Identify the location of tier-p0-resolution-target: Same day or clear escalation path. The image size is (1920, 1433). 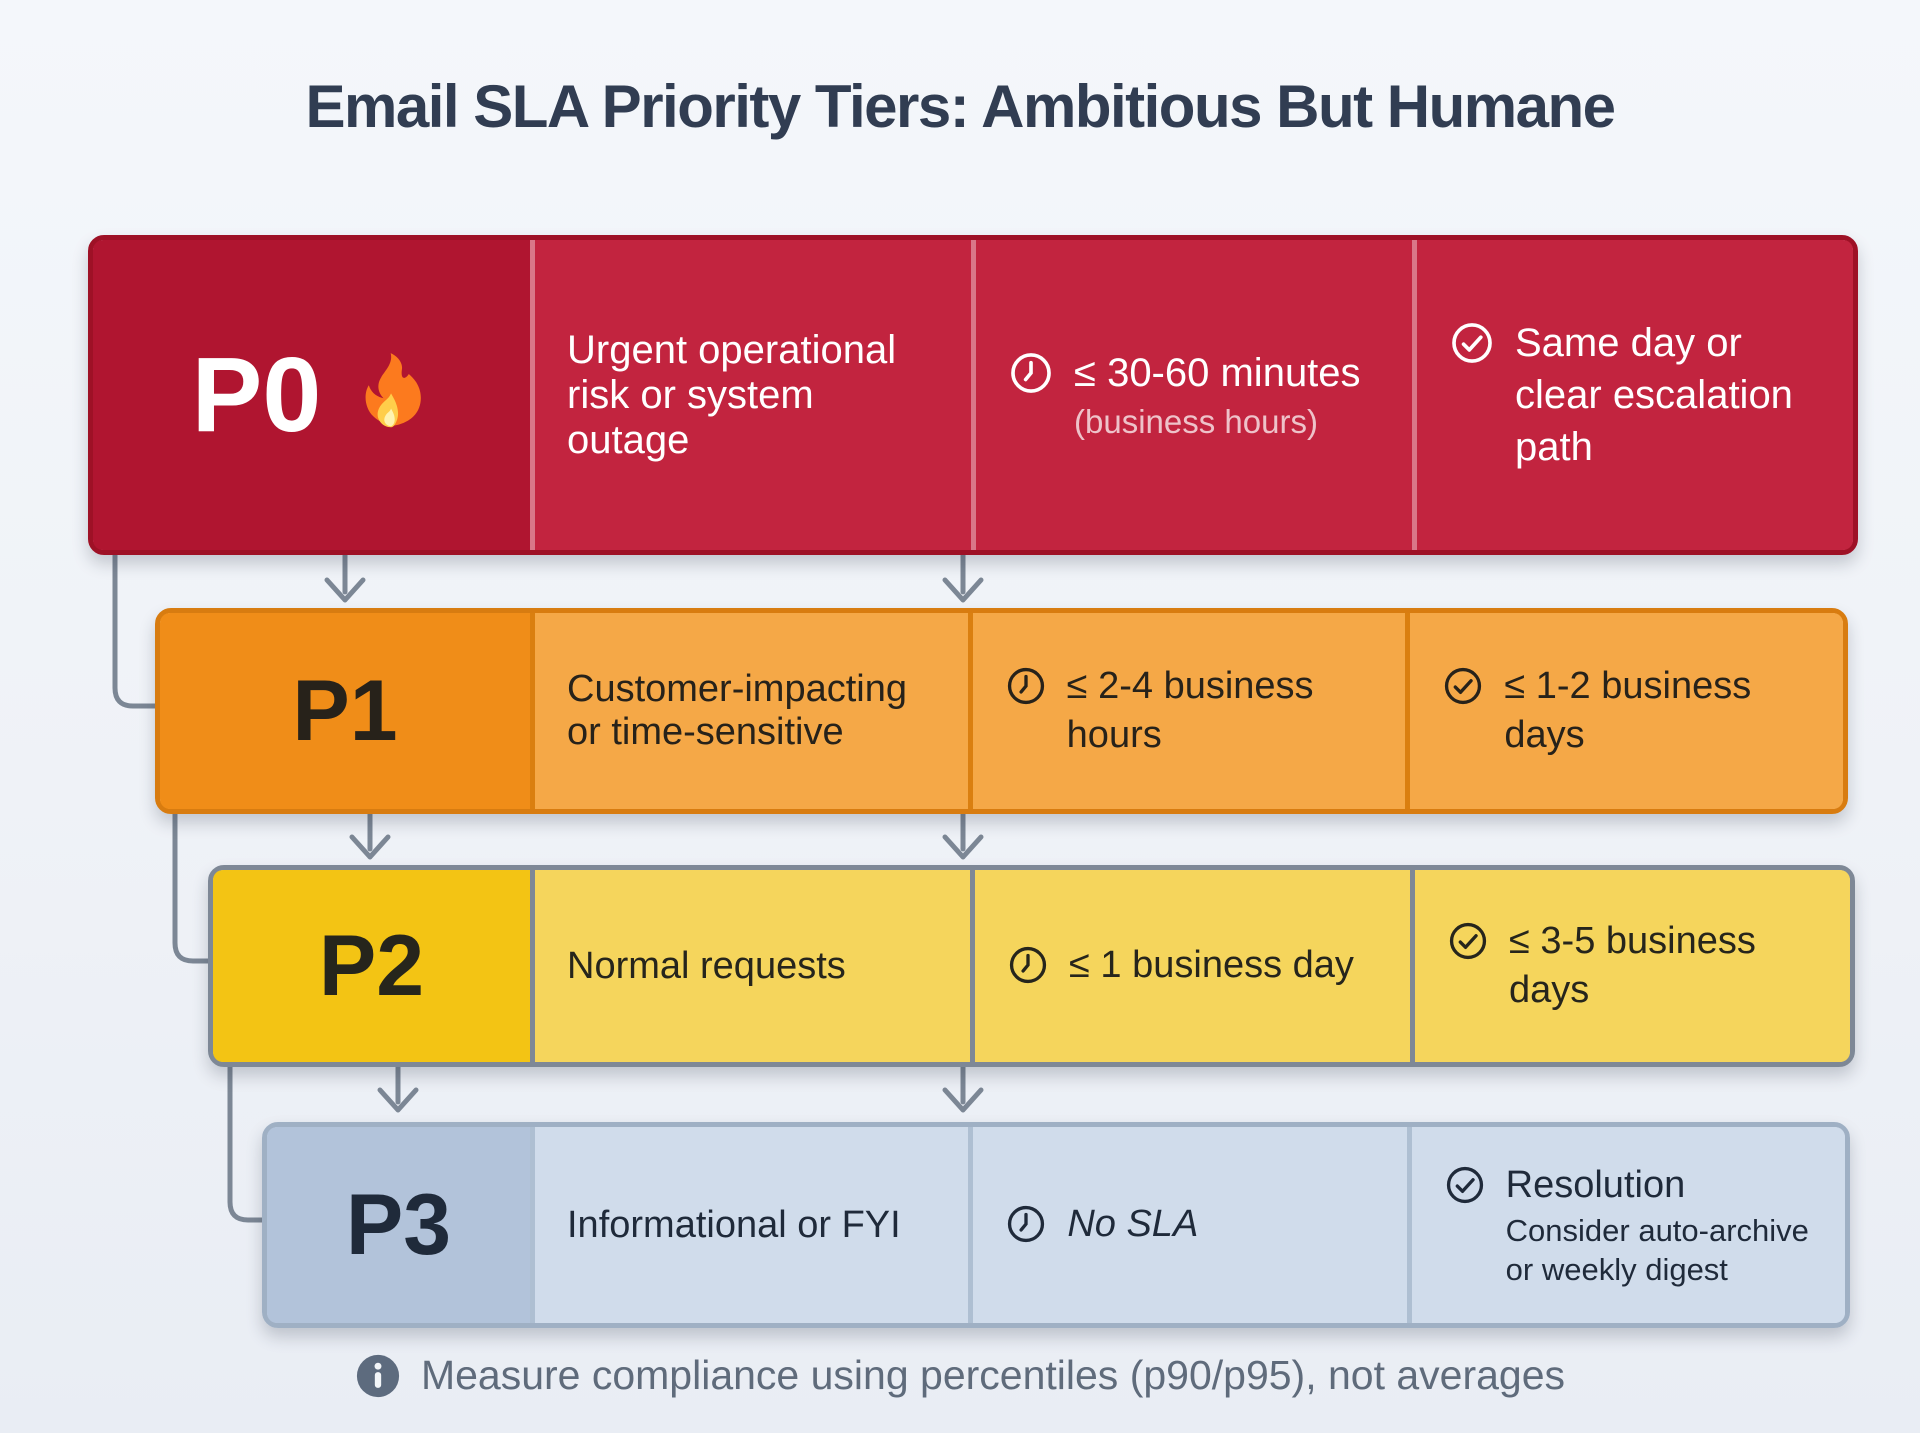
(1654, 395).